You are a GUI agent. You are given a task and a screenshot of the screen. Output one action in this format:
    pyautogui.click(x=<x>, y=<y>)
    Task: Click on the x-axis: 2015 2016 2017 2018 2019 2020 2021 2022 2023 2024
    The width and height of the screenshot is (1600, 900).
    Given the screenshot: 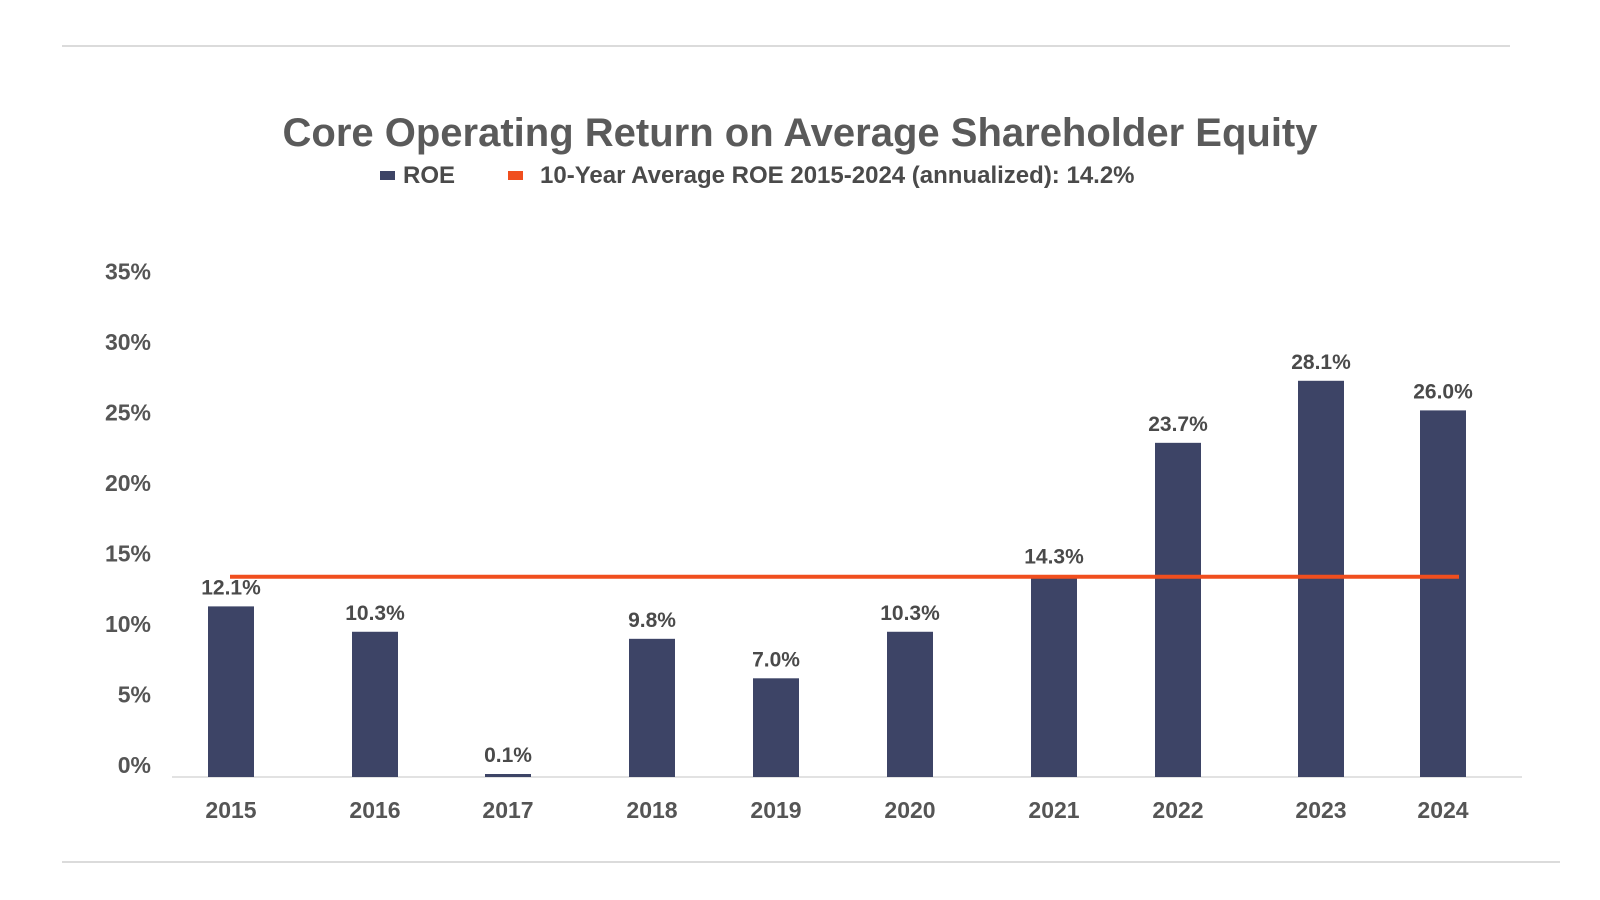 What is the action you would take?
    pyautogui.click(x=836, y=810)
    